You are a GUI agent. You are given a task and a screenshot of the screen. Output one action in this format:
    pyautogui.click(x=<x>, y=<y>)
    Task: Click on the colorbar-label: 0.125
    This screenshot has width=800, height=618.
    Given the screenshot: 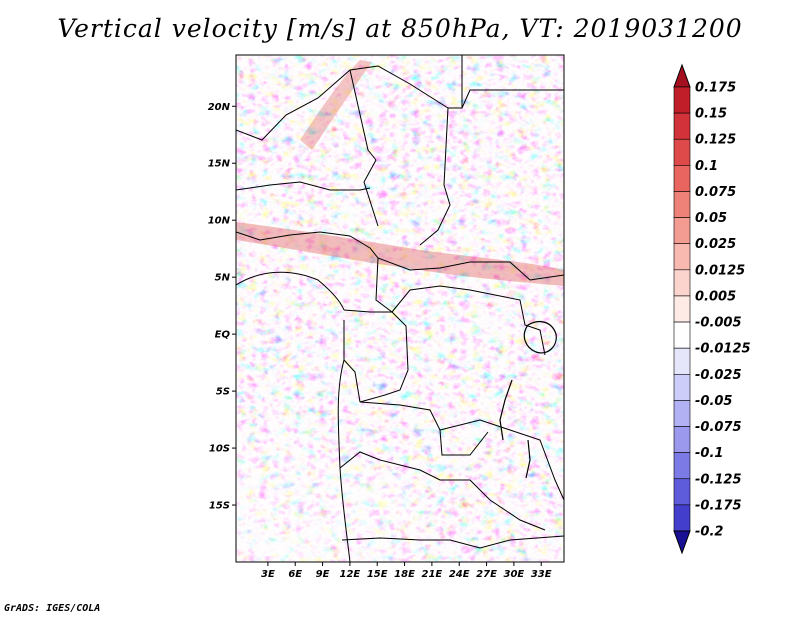 What is the action you would take?
    pyautogui.click(x=715, y=140)
    